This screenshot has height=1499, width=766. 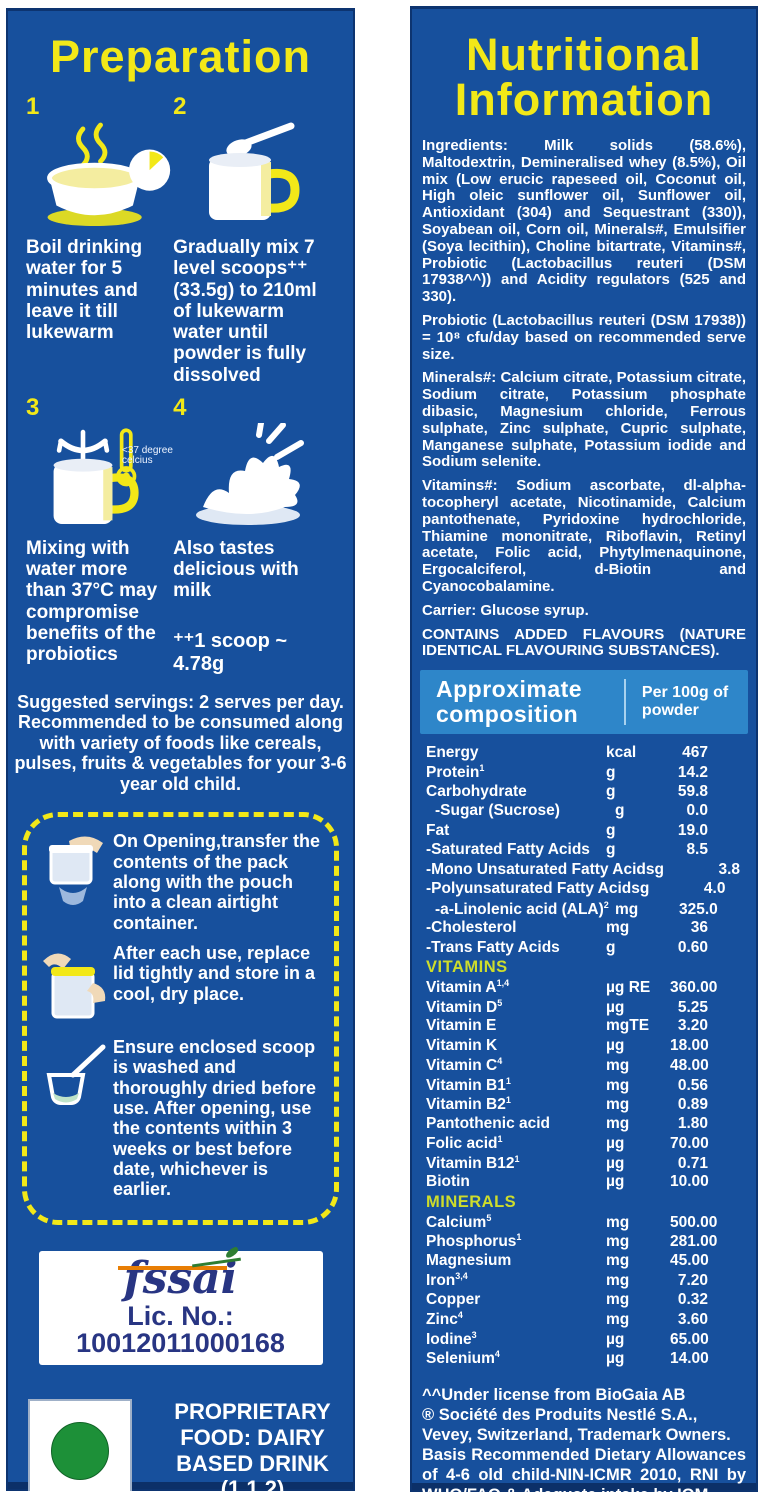 I want to click on table-section-label: MINERALS, so click(x=471, y=1201).